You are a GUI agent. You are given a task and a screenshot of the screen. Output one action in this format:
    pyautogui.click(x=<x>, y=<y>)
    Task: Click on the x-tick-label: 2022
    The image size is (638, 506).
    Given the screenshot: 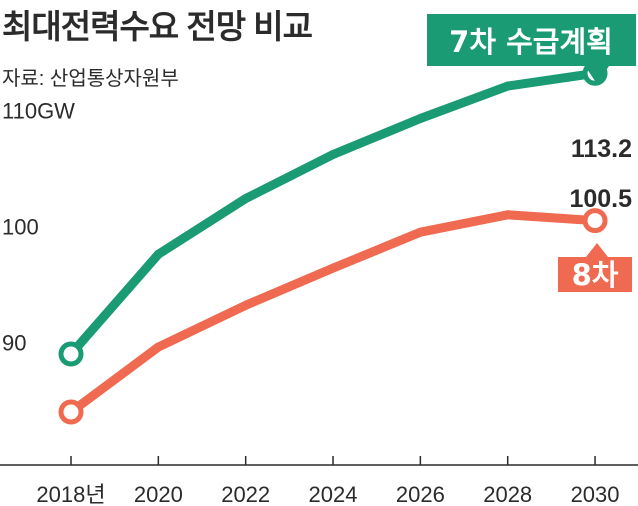 What is the action you would take?
    pyautogui.click(x=245, y=494)
    